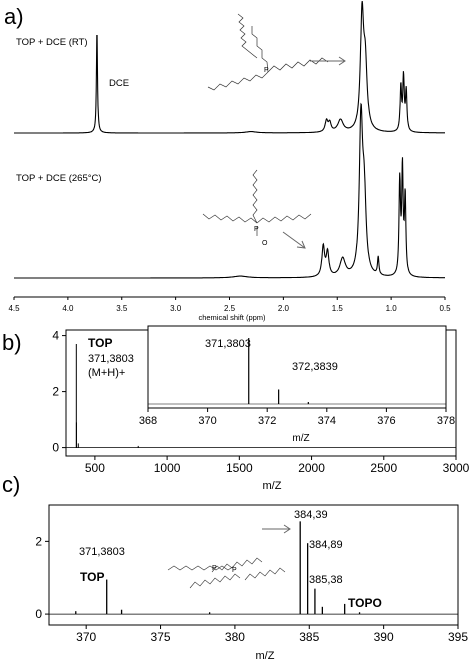 The image size is (474, 665). Describe the element at coordinates (235, 637) in the screenshot. I see `c-x-tick-label: 380` at that location.